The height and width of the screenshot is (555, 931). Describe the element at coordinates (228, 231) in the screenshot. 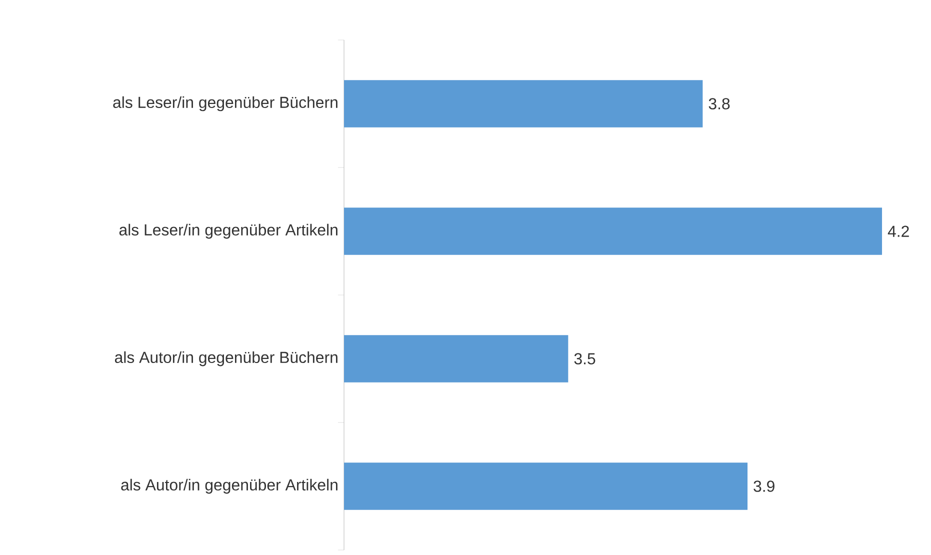

I see `y-tick-label: als Leser/in gegenüber Artikeln` at that location.